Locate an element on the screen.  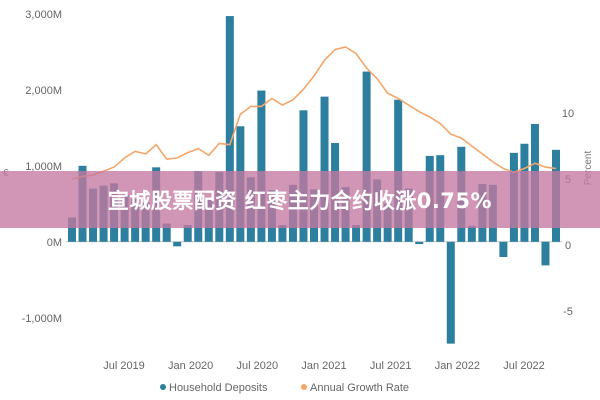
x-tick-label: Jan 2020 is located at coordinates (190, 366).